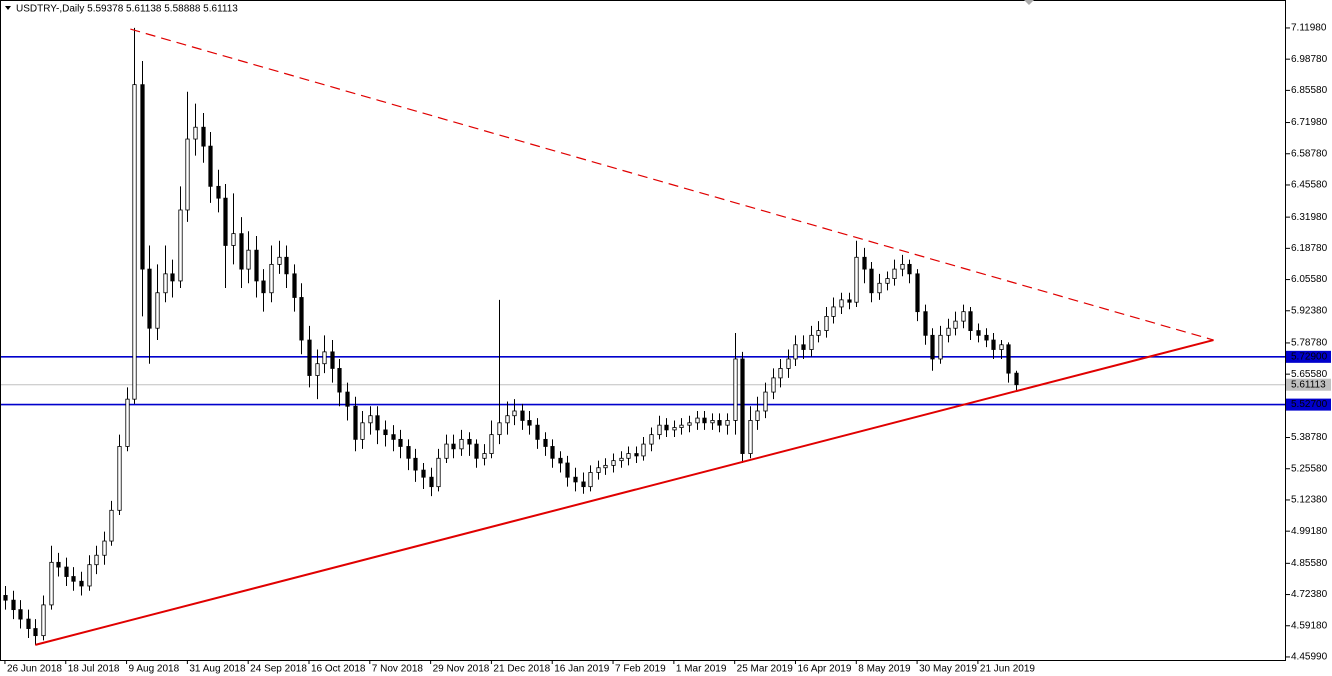 This screenshot has height=676, width=1332. I want to click on y-tick-label: 5.78780, so click(1309, 343).